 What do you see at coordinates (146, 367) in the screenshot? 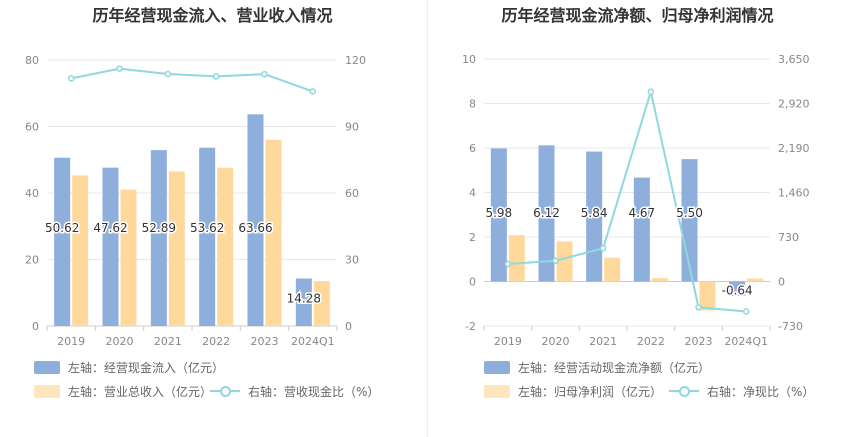
I see `legend-label: 左轴：经营现金流入（亿元）` at bounding box center [146, 367].